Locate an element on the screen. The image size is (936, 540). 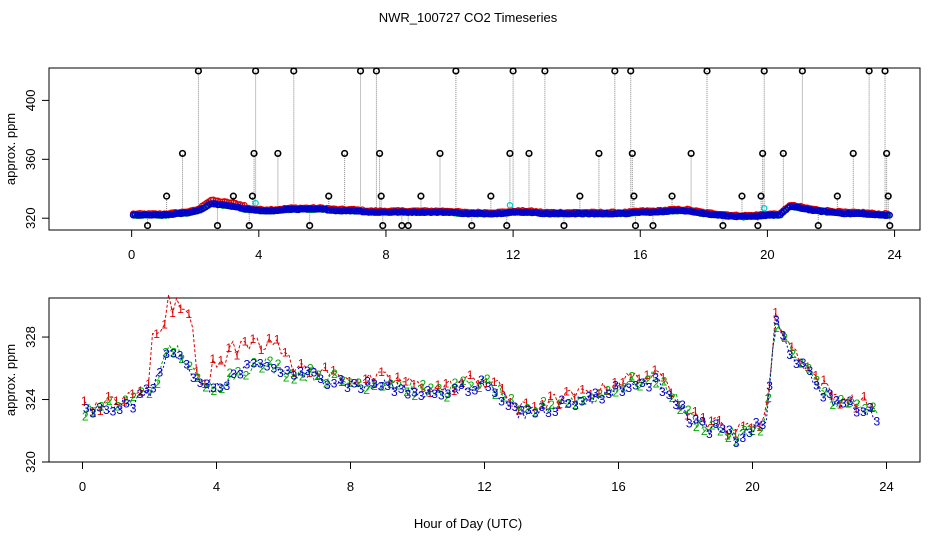
x-axis-label: Hour of Day (UTC) is located at coordinates (468, 523).